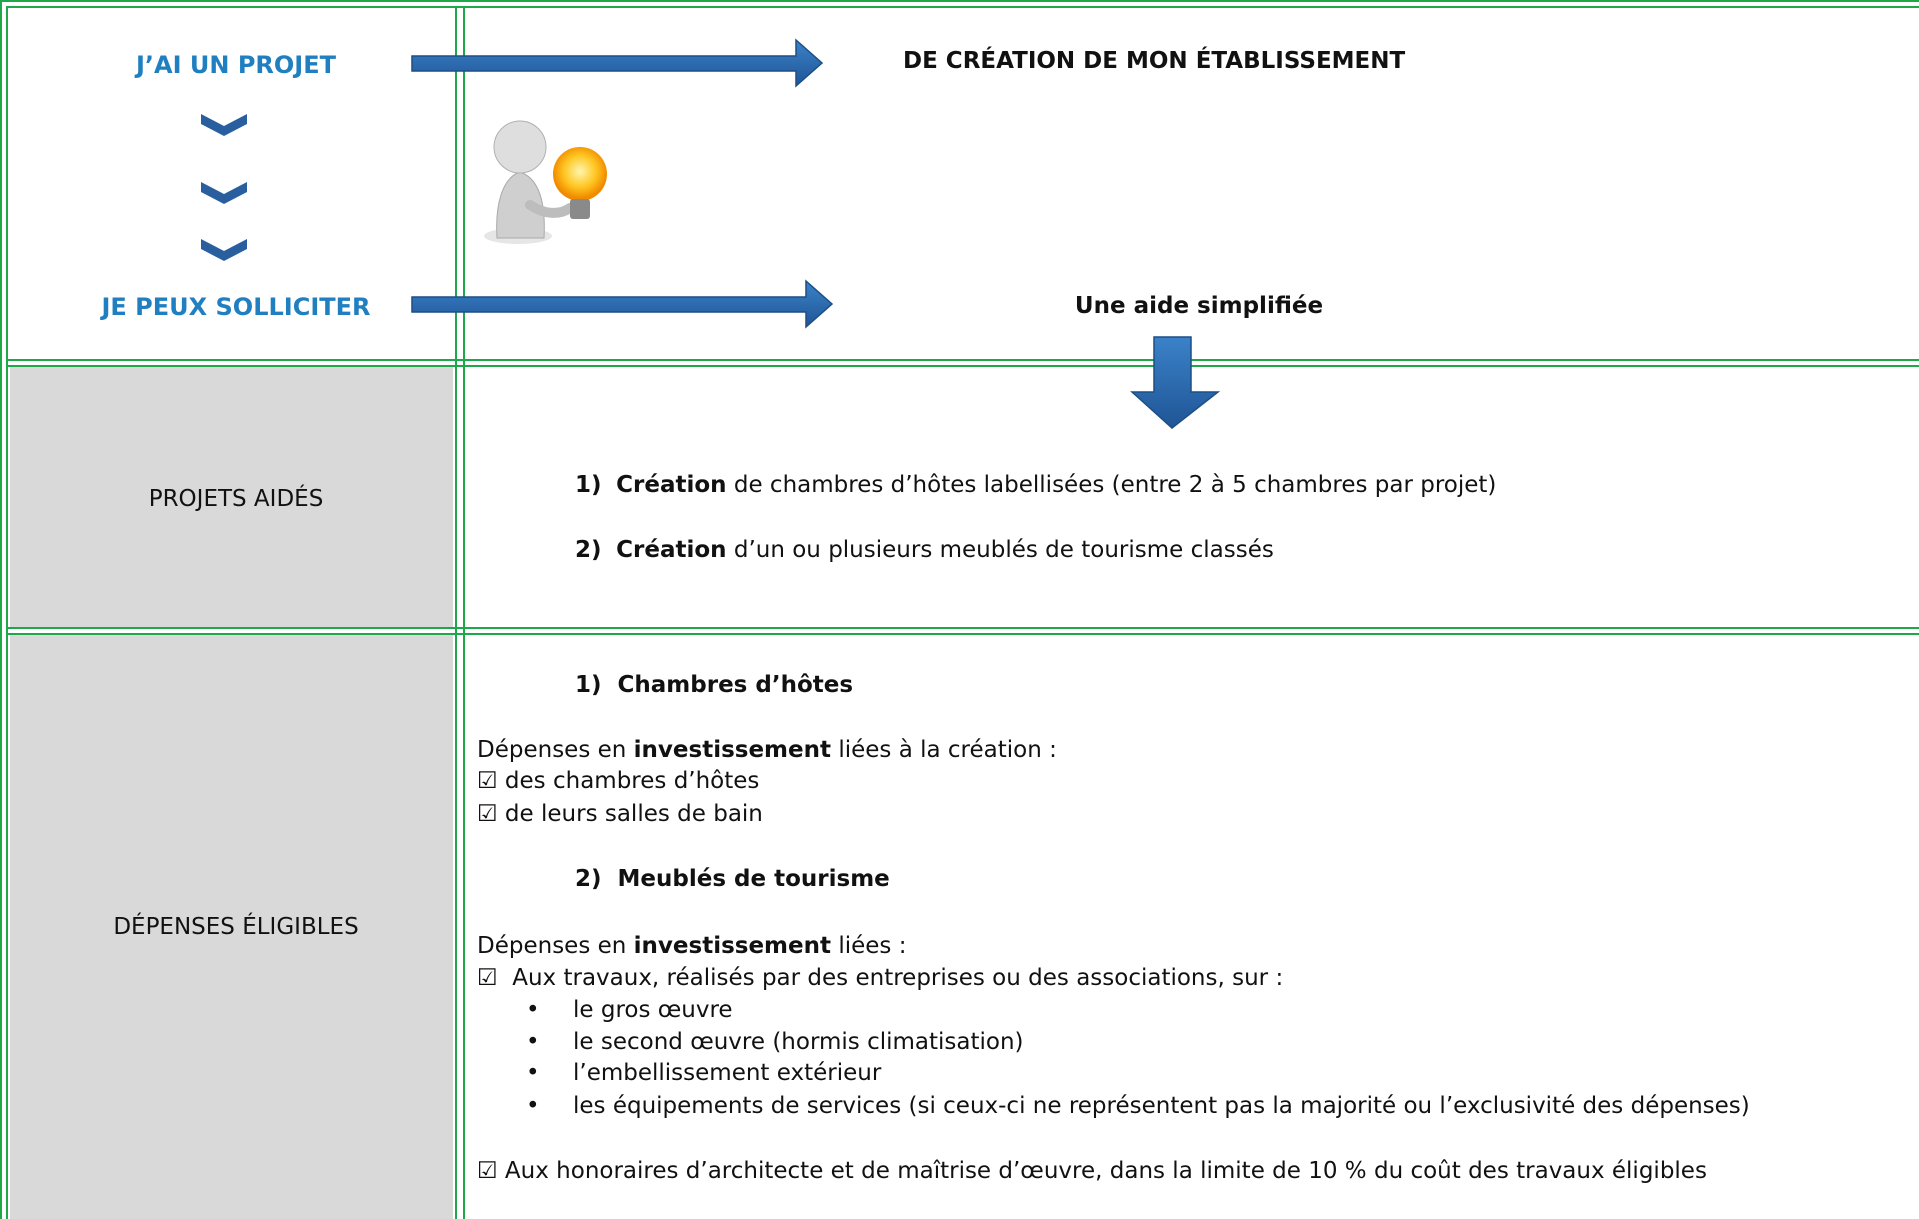  I want to click on project-text: DE CRÉATION DE MON ÉTABLISSEMENT, so click(1154, 61).